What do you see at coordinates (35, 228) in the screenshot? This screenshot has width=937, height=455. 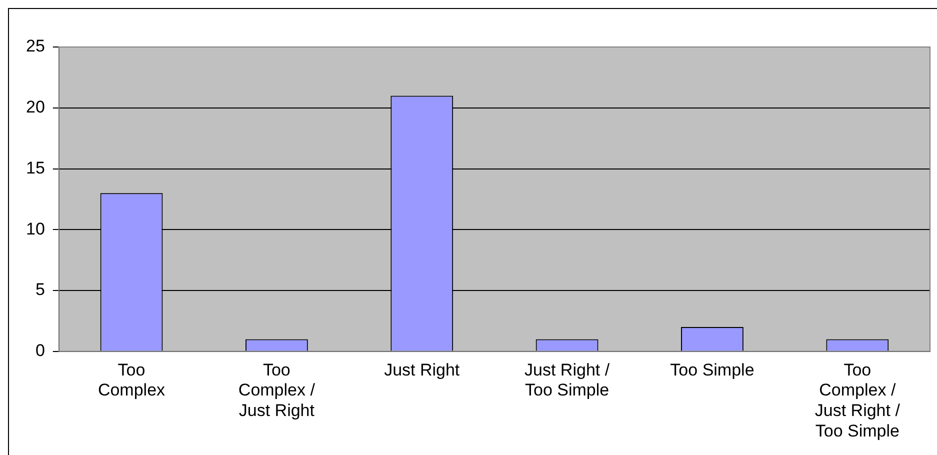 I see `y-tick-label: 10` at bounding box center [35, 228].